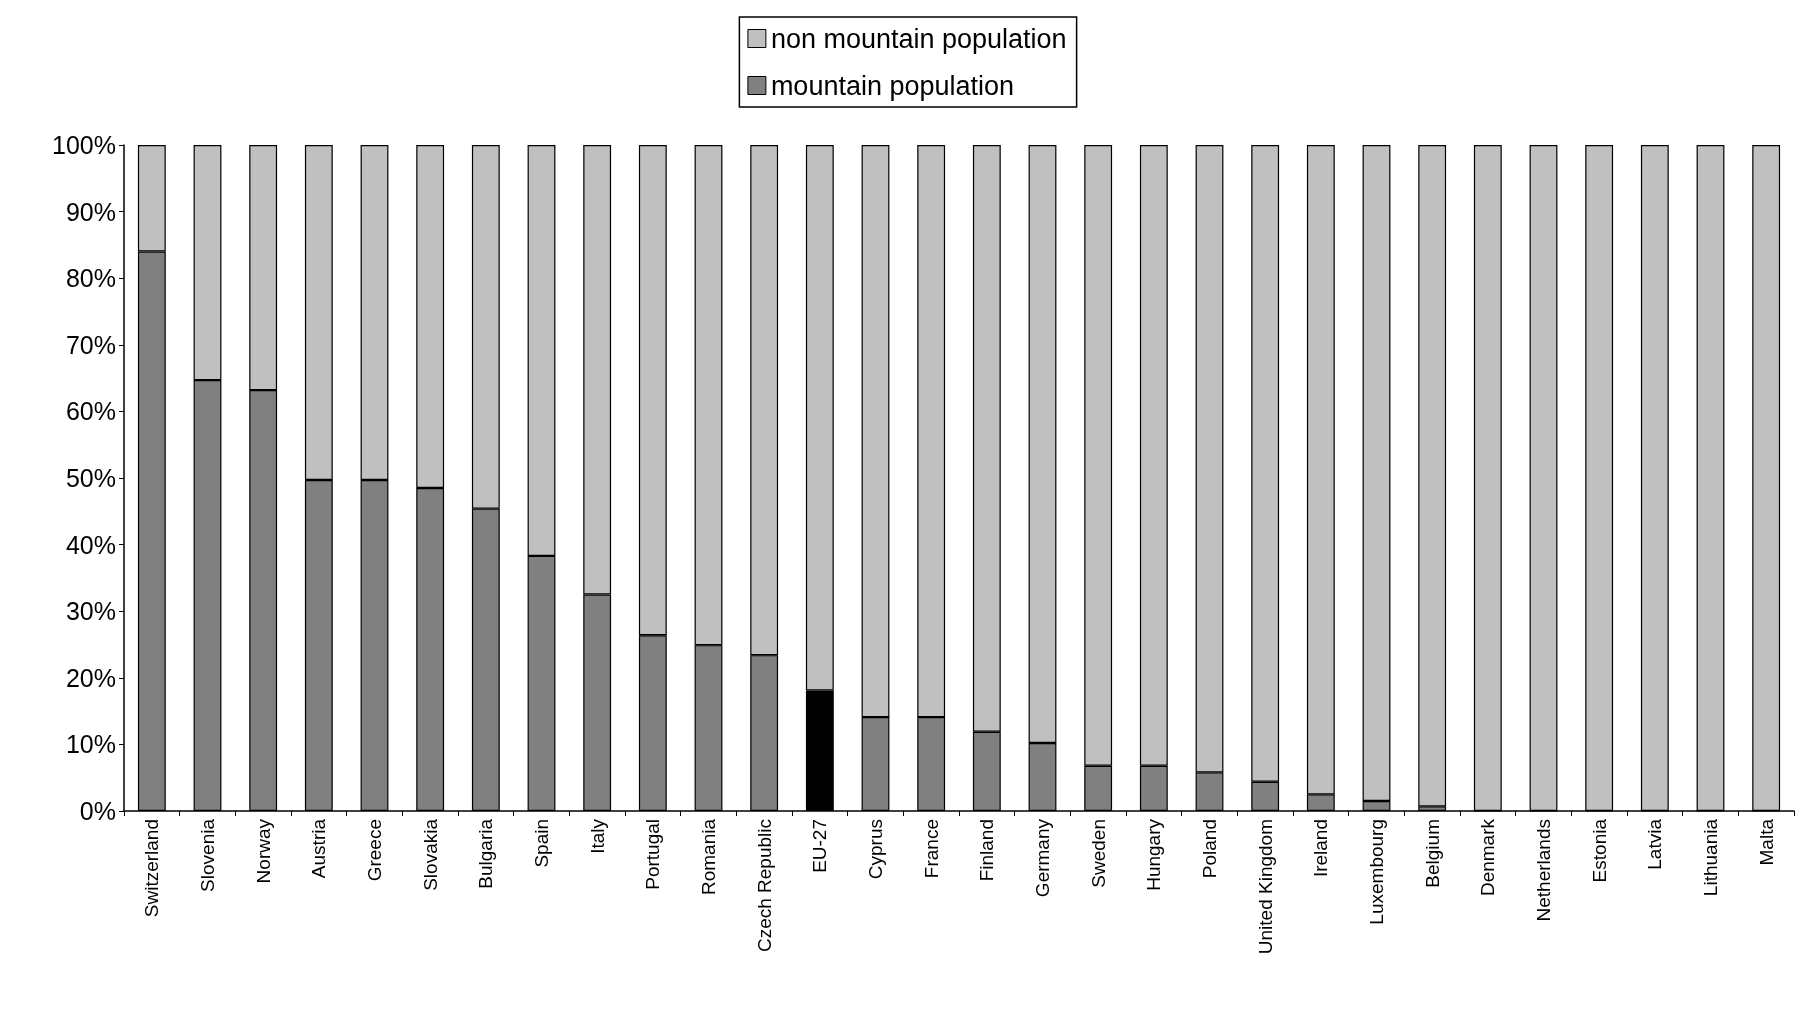 This screenshot has width=1814, height=1026. I want to click on x-tick-label: Malta, so click(1766, 842).